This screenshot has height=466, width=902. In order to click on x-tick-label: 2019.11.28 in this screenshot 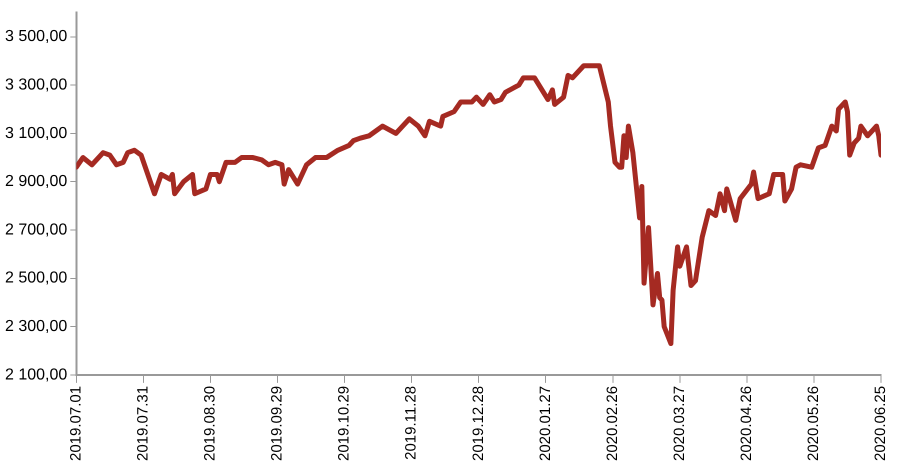, I will do `click(411, 423)`.